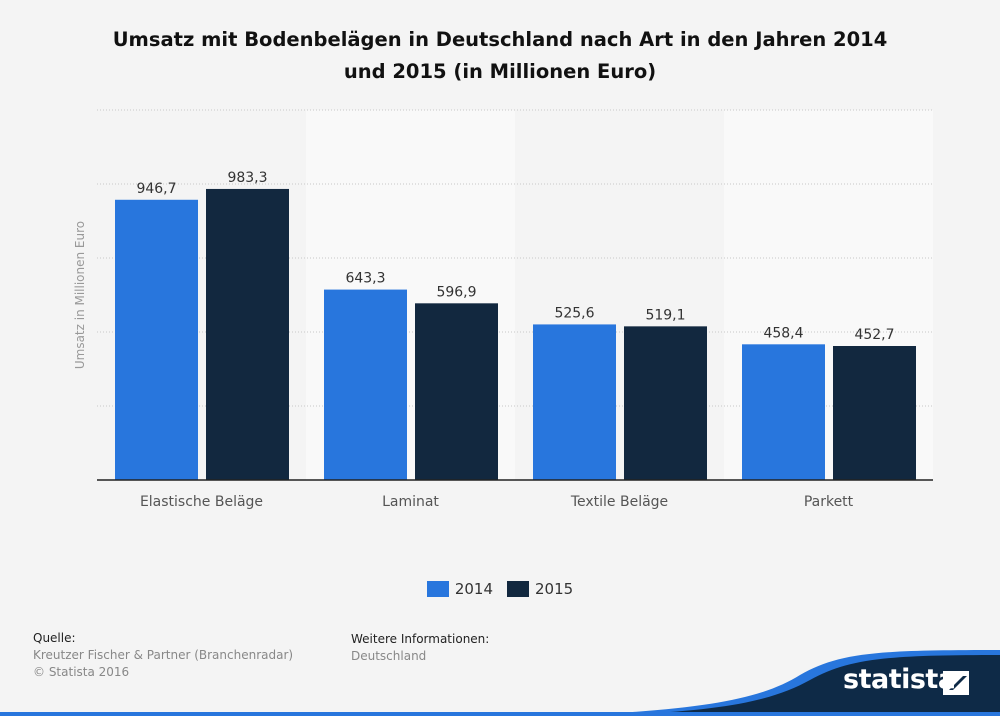 Image resolution: width=1000 pixels, height=716 pixels. I want to click on data-label: 643,3, so click(365, 279).